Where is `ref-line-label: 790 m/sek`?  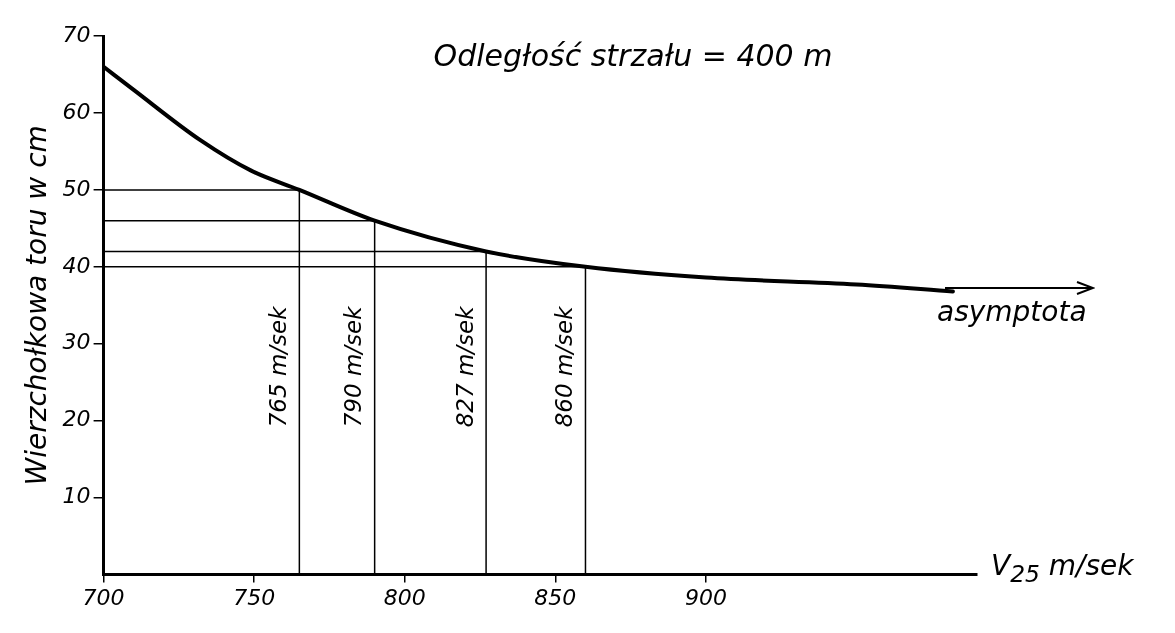
ref-line-label: 790 m/sek is located at coordinates (353, 366).